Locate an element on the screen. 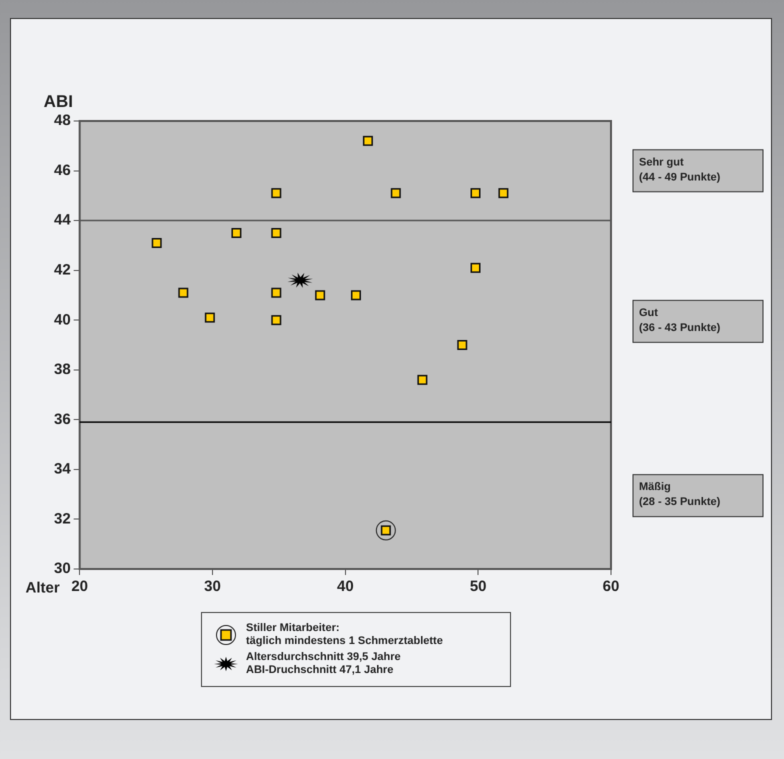 This screenshot has height=759, width=784. band-label: Sehr gut (44 - 49 Punkte) is located at coordinates (680, 170).